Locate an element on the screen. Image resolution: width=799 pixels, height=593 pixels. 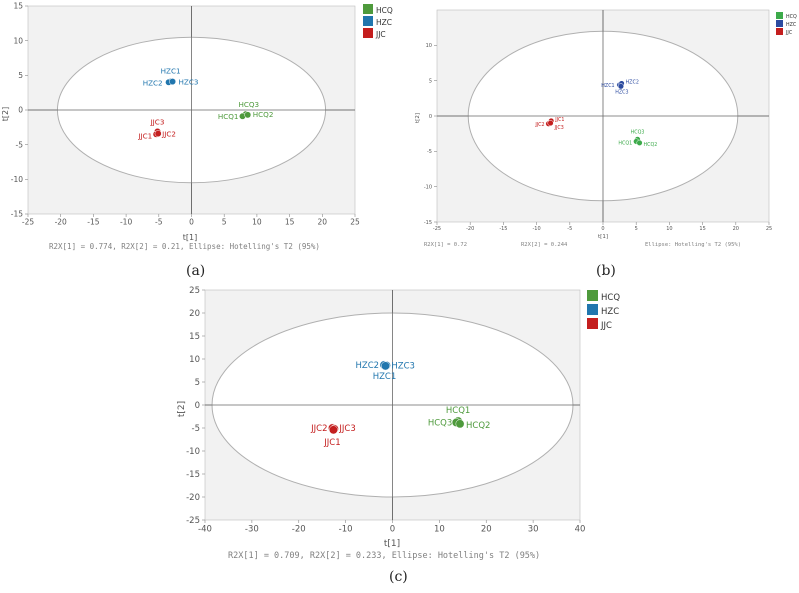
chart-b-xtick-label: 0 is located at coordinates (602, 229).